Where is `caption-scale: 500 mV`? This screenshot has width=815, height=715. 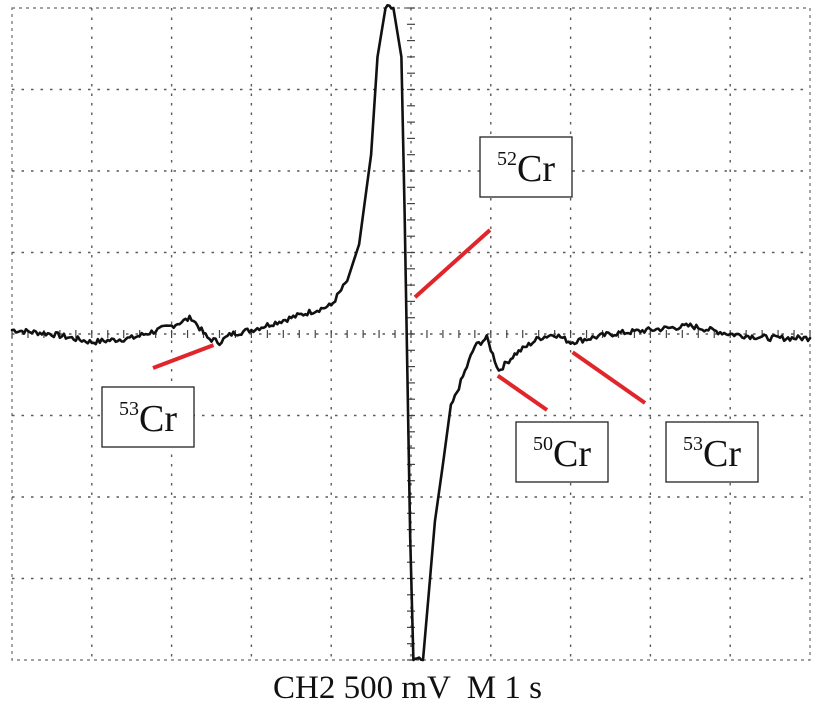 caption-scale: 500 mV is located at coordinates (397, 688).